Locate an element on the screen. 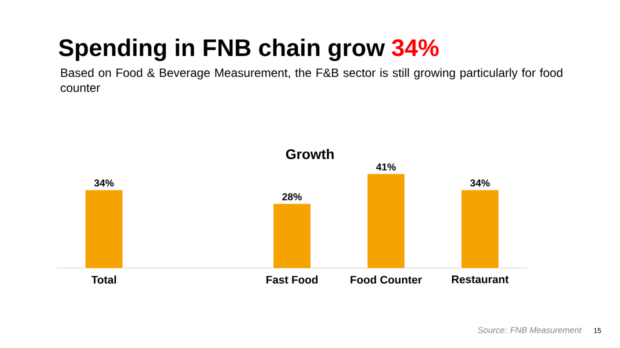 The image size is (620, 348). x-tick-label: Food Counter is located at coordinates (386, 280).